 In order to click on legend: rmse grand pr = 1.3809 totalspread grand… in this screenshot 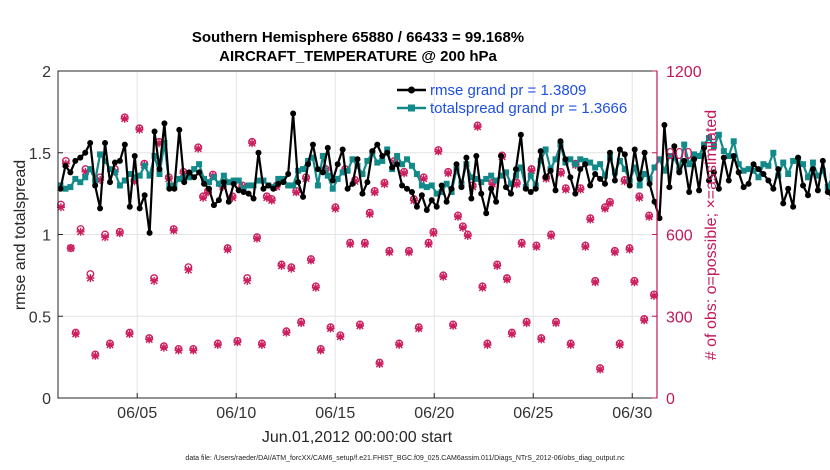, I will do `click(512, 99)`.